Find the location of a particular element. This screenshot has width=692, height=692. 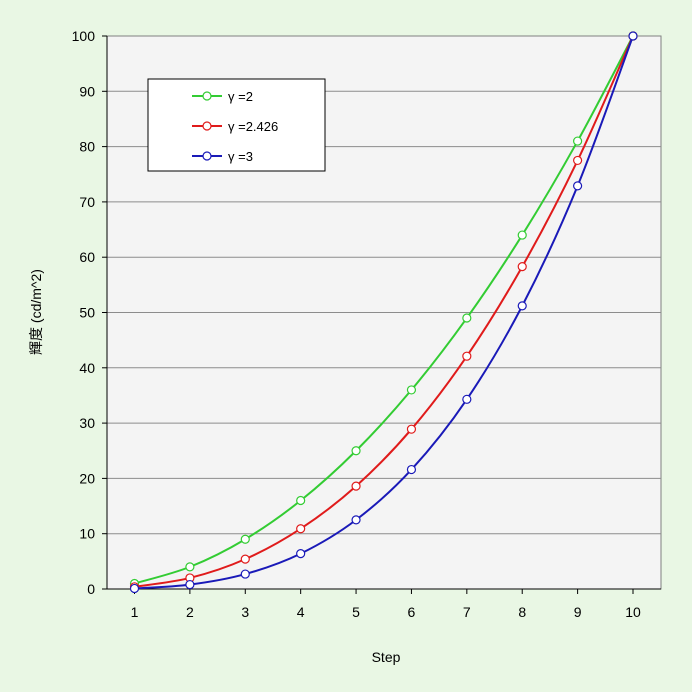

legend-box is located at coordinates (236, 125).